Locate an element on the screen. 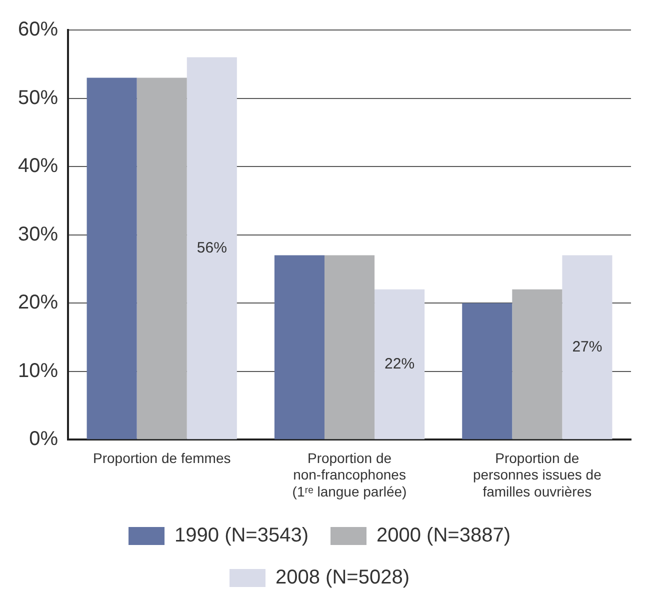 The image size is (649, 607). y-tick-label: 30% is located at coordinates (38, 234).